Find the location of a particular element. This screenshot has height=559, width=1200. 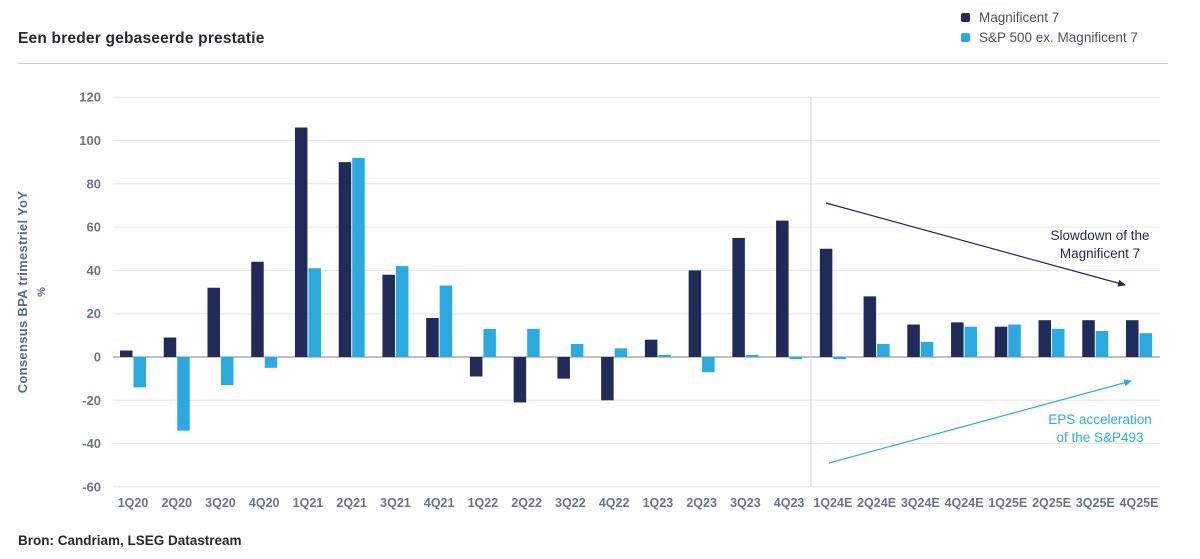

source-note: Bron: Candriam, LSEG Datastream is located at coordinates (130, 540).